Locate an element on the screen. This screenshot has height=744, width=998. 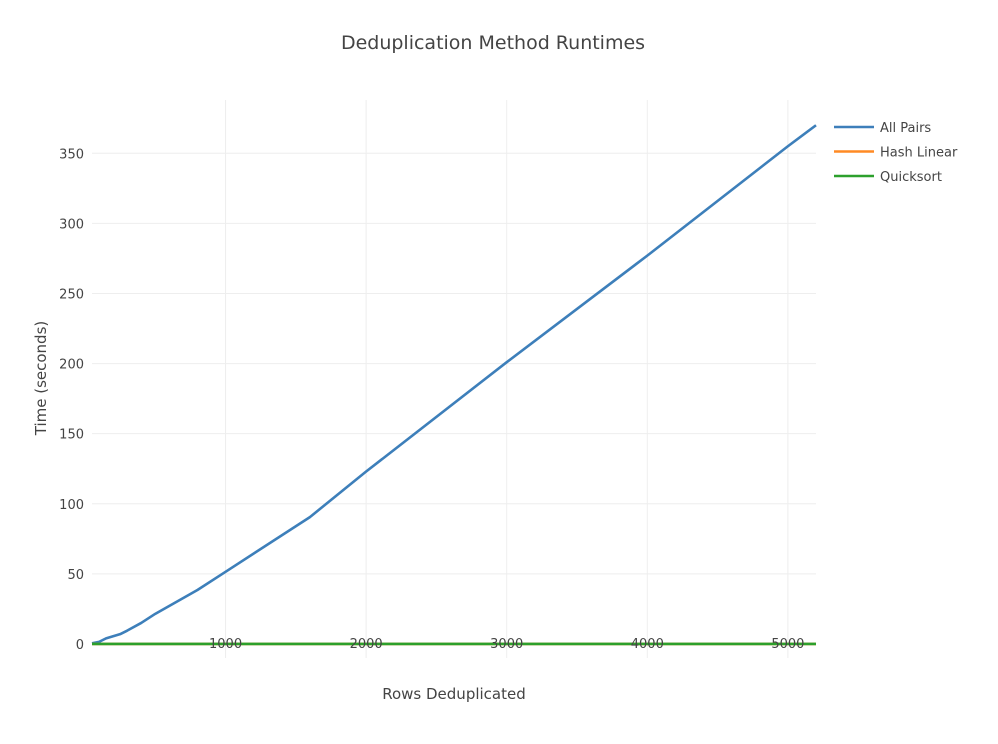
y-tick-label: 300 is located at coordinates (71, 224).